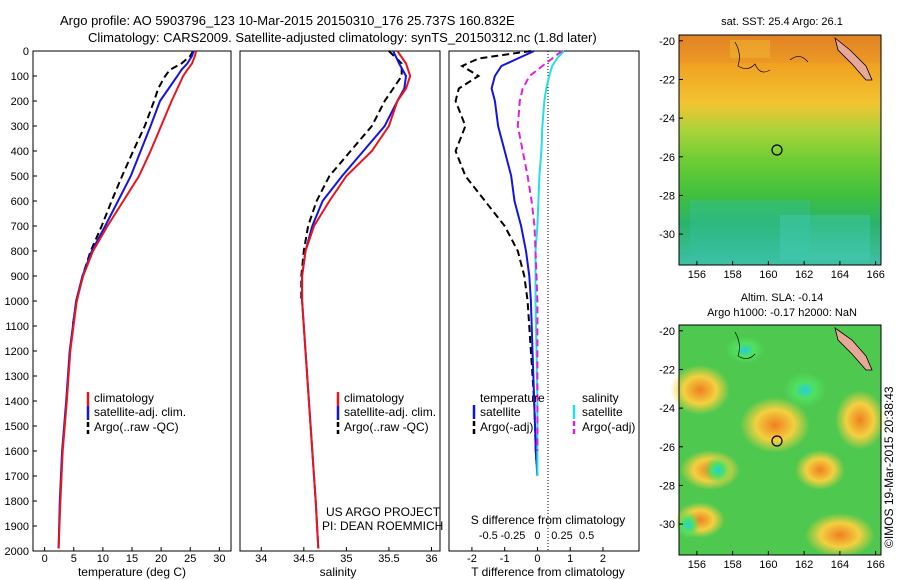 The width and height of the screenshot is (900, 580). What do you see at coordinates (20, 177) in the screenshot?
I see `depth-tick-label: 500` at bounding box center [20, 177].